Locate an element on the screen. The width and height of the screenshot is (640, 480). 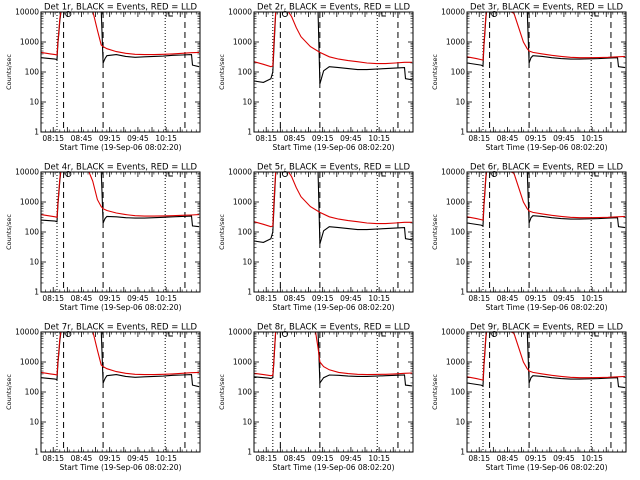
panel-title: Det 6r, BLACK = Events, RED = LLD is located at coordinates (547, 168).